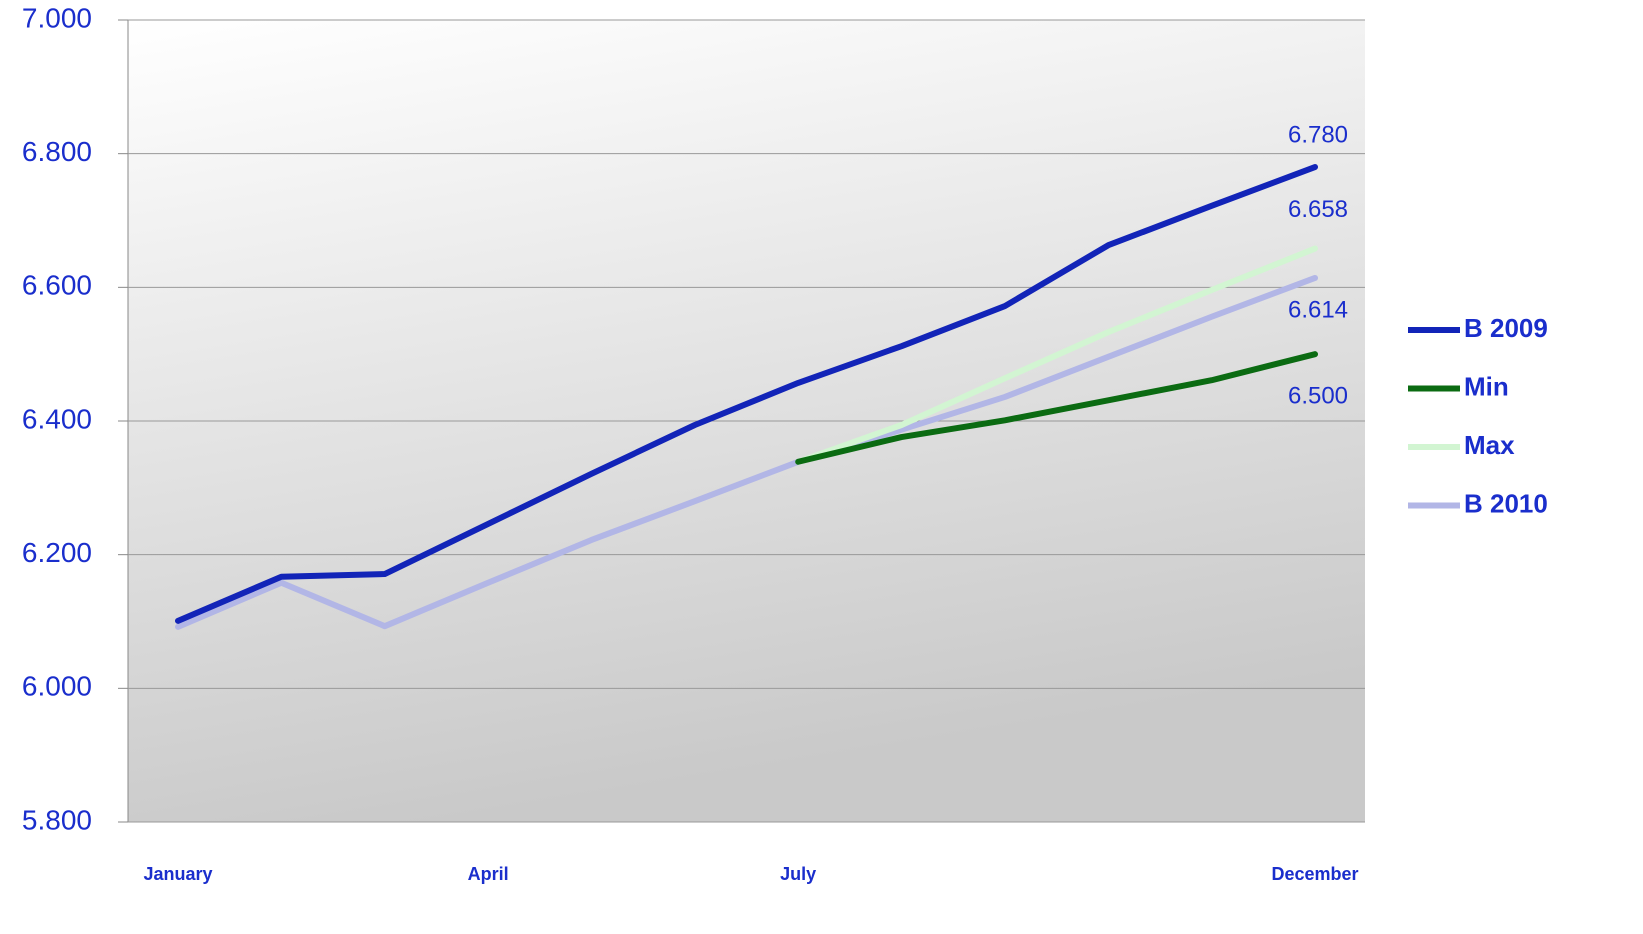 The image size is (1643, 934). What do you see at coordinates (57, 819) in the screenshot?
I see `y-tick-label: 5.800` at bounding box center [57, 819].